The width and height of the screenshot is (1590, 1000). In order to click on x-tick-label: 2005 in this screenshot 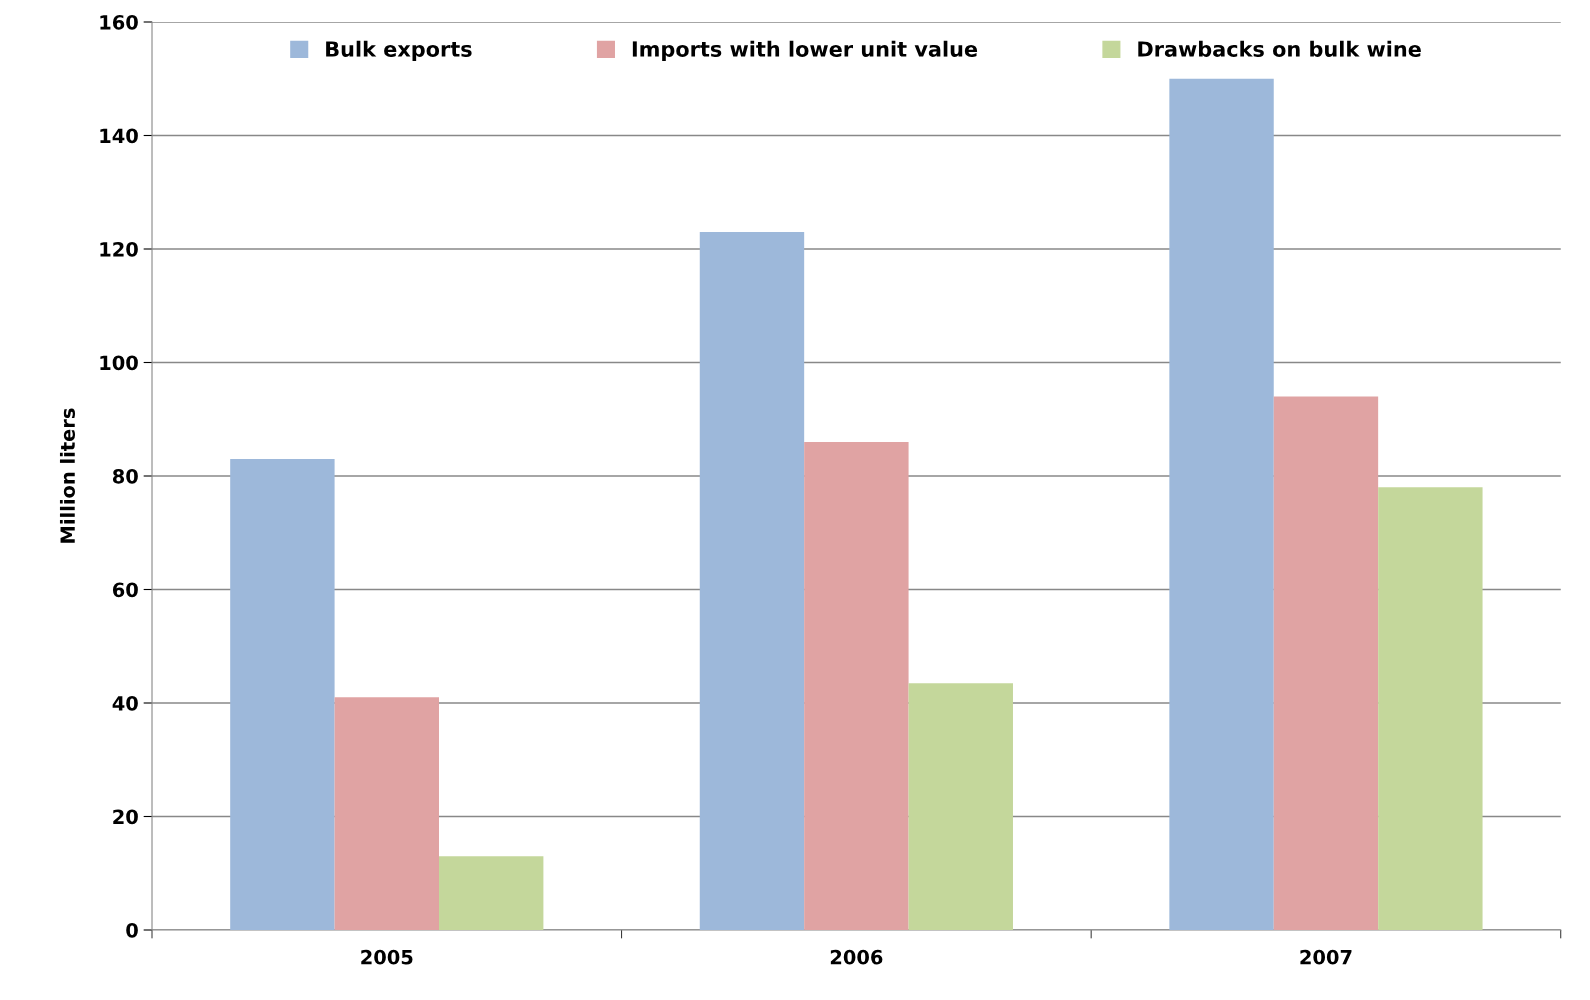, I will do `click(387, 957)`.